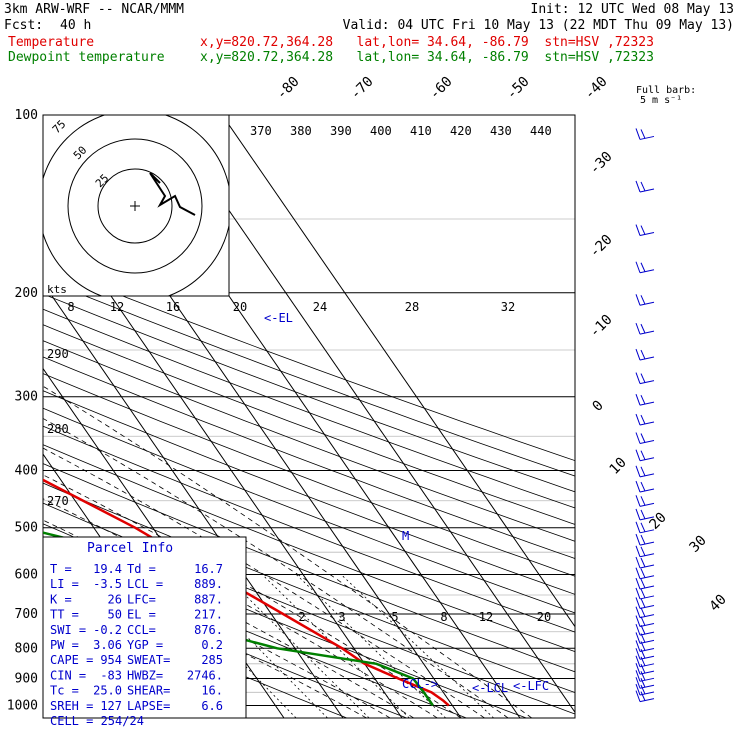  I want to click on wind-barbs: Full barb:5 m s⁻¹, so click(665, 394).